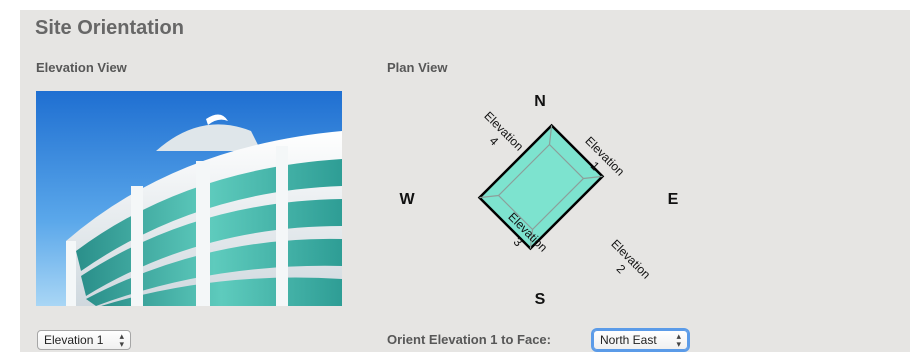 The height and width of the screenshot is (352, 910). I want to click on elevation-select-value: Elevation 1, so click(74, 340).